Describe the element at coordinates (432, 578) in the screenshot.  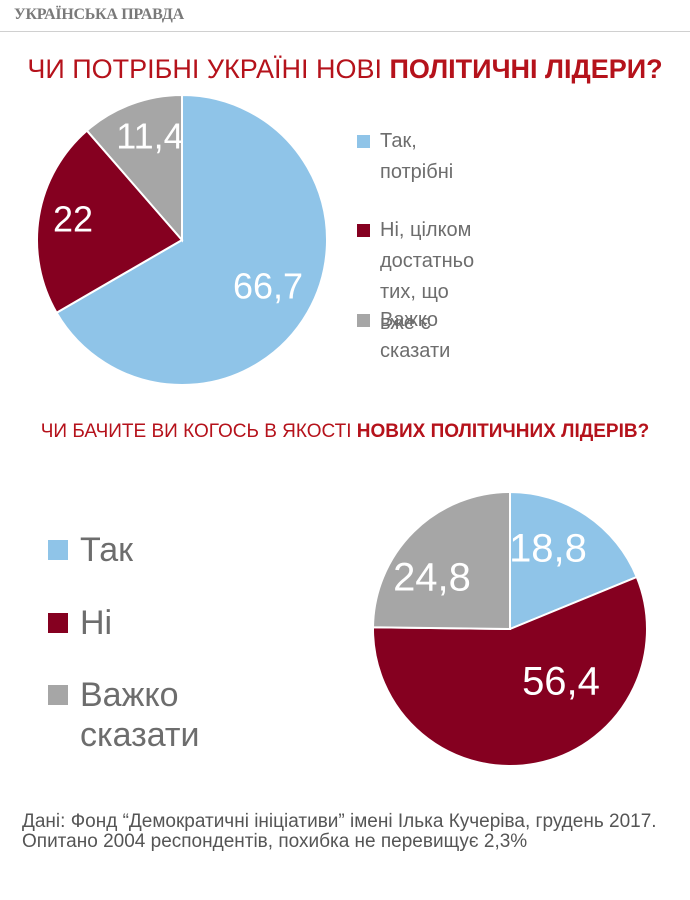
I see `chart2-data-label-hard: 24,8` at that location.